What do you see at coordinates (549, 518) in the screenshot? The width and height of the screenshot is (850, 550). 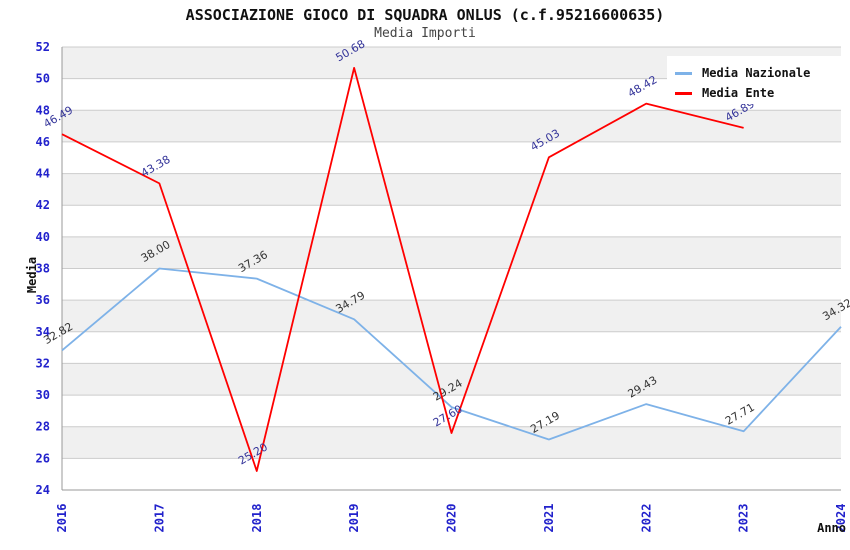 I see `x-tick-label: 2021` at bounding box center [549, 518].